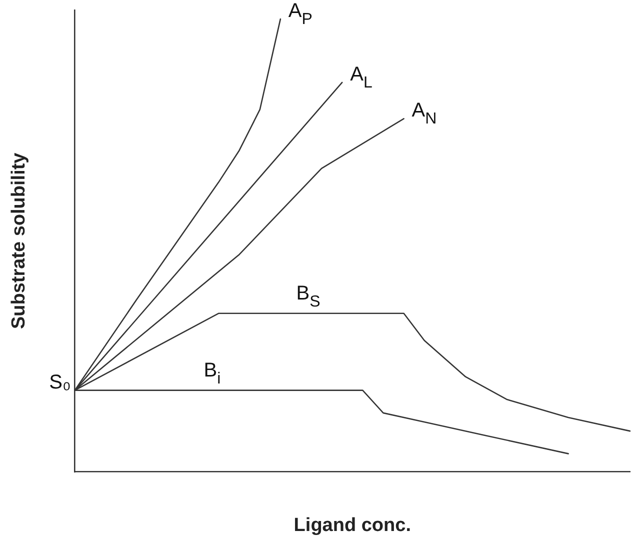  Describe the element at coordinates (352, 525) in the screenshot. I see `x-axis-title: Ligand conc.` at that location.